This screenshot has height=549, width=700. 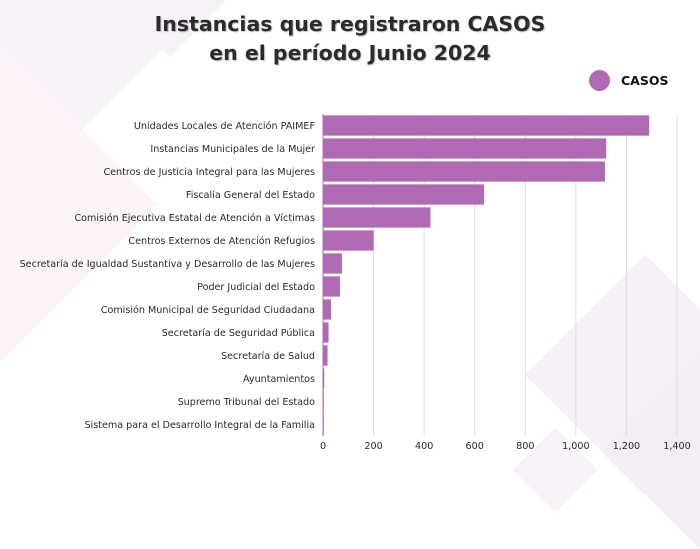 What do you see at coordinates (238, 333) in the screenshot?
I see `category-label: Secretaría de Seguridad Pública` at bounding box center [238, 333].